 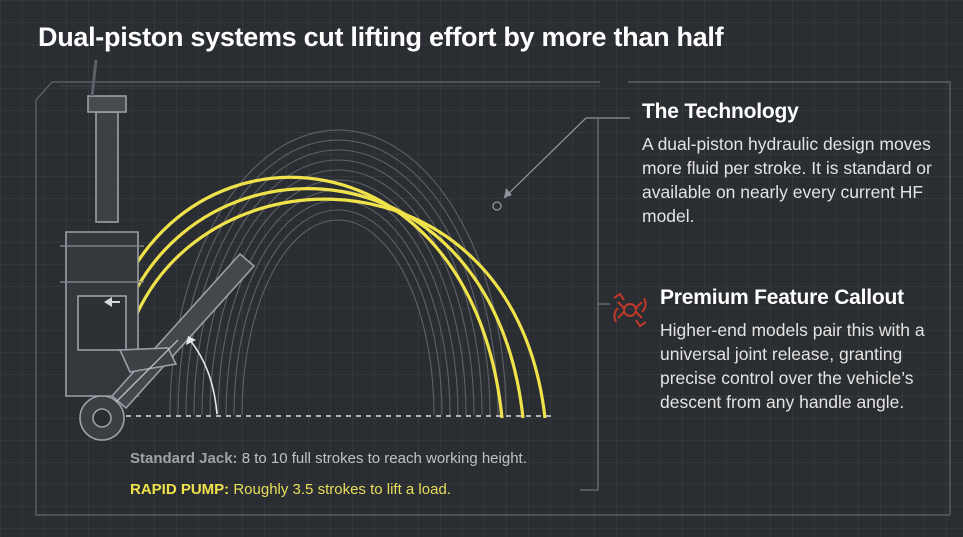 I want to click on jack-body-detail, so click(x=102, y=264).